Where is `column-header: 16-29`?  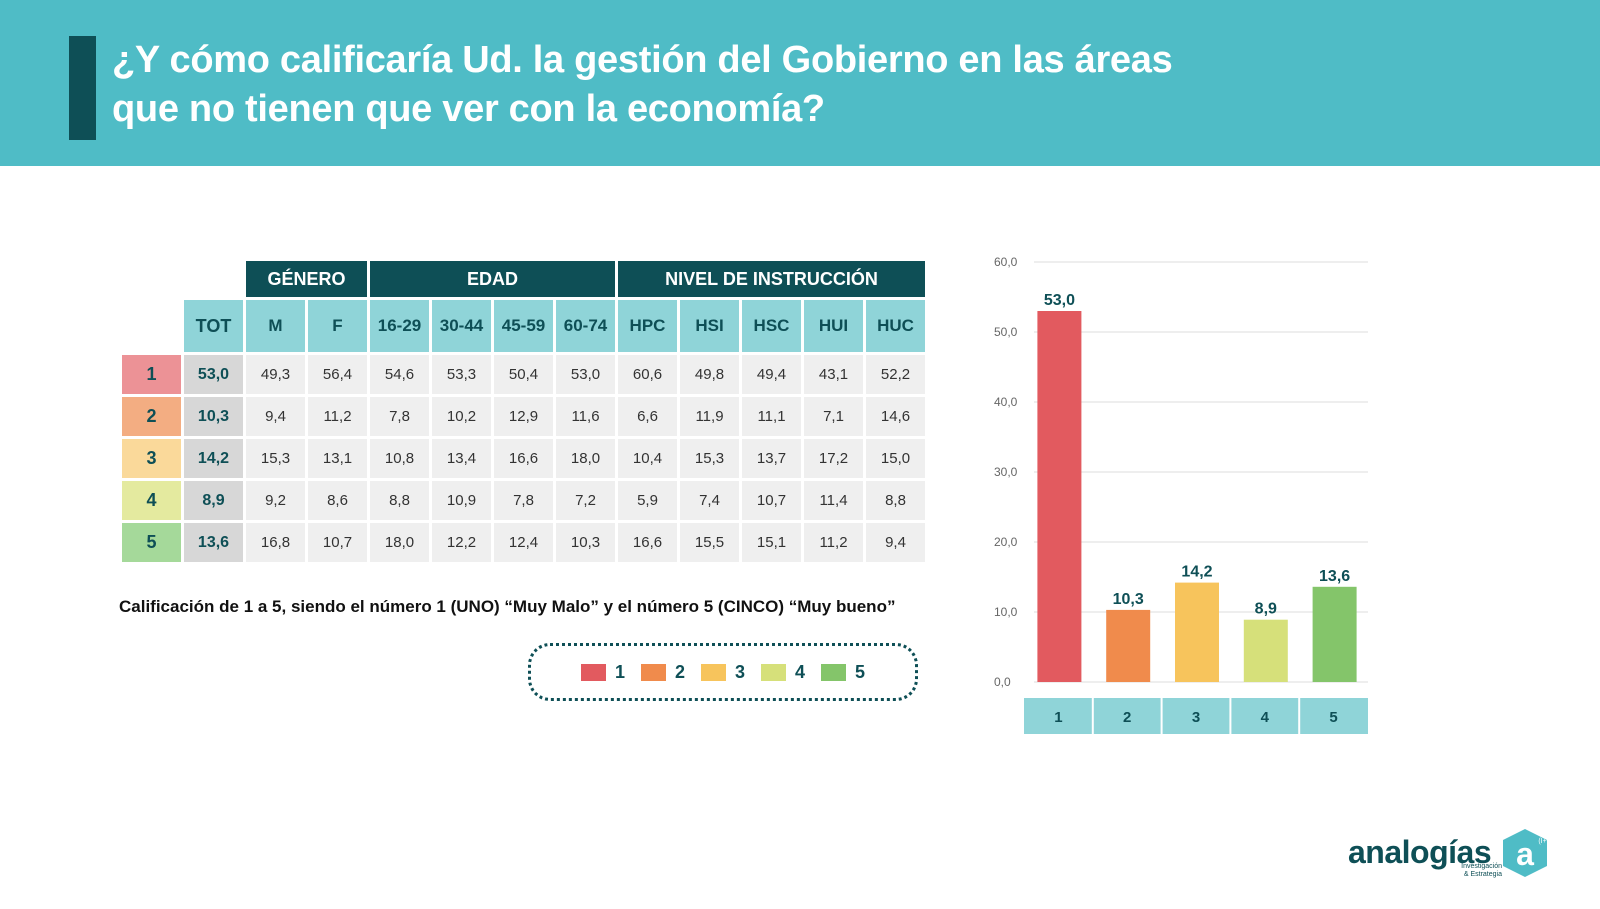
column-header: 16-29 is located at coordinates (399, 326).